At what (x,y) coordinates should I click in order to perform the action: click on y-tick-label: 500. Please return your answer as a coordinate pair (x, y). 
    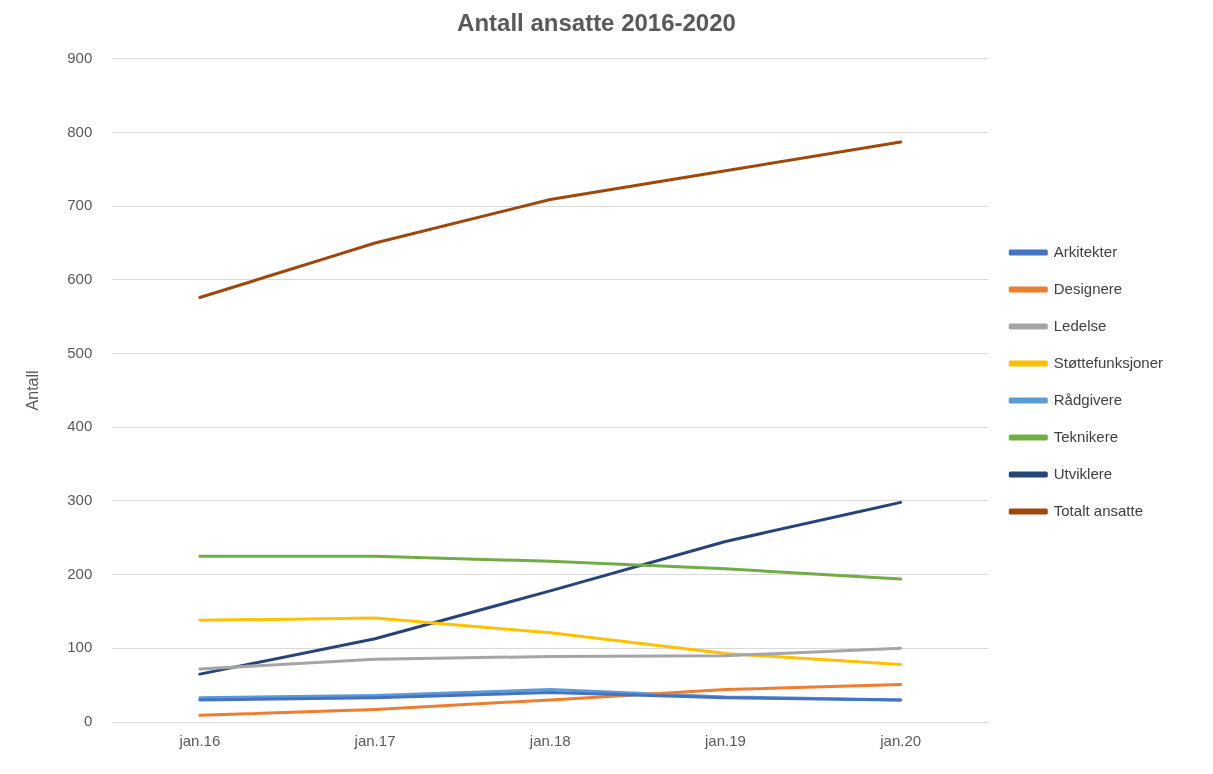
    Looking at the image, I should click on (80, 352).